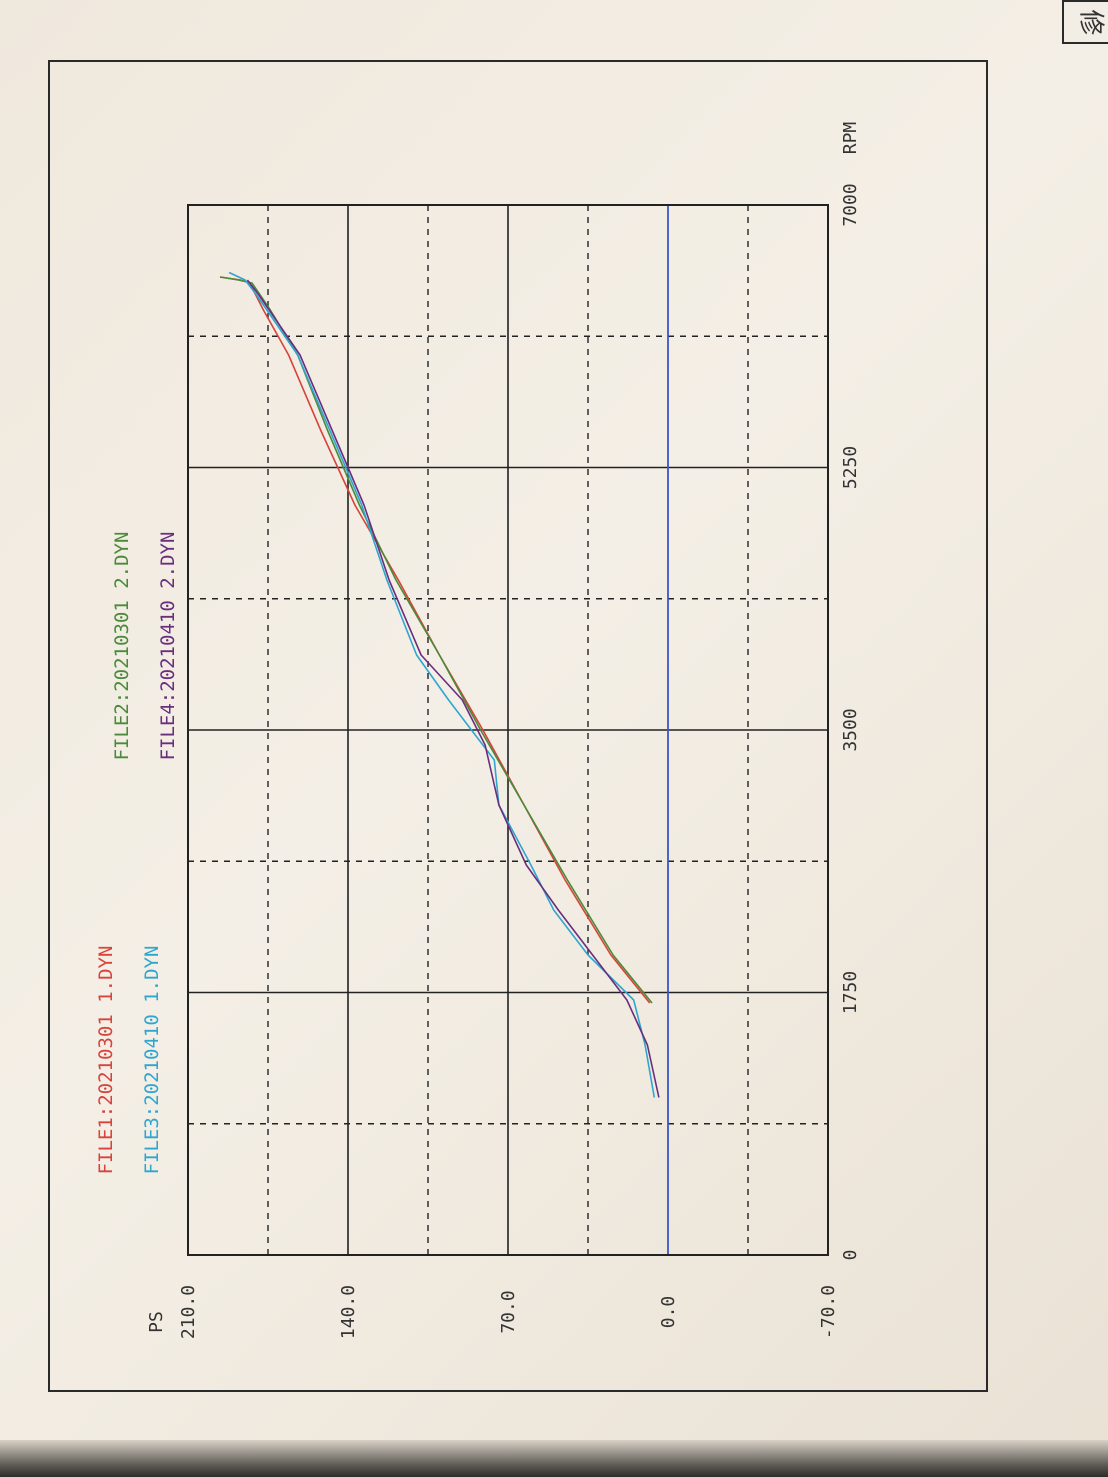  I want to click on ps-axis-label: PS, so click(156, 1322).